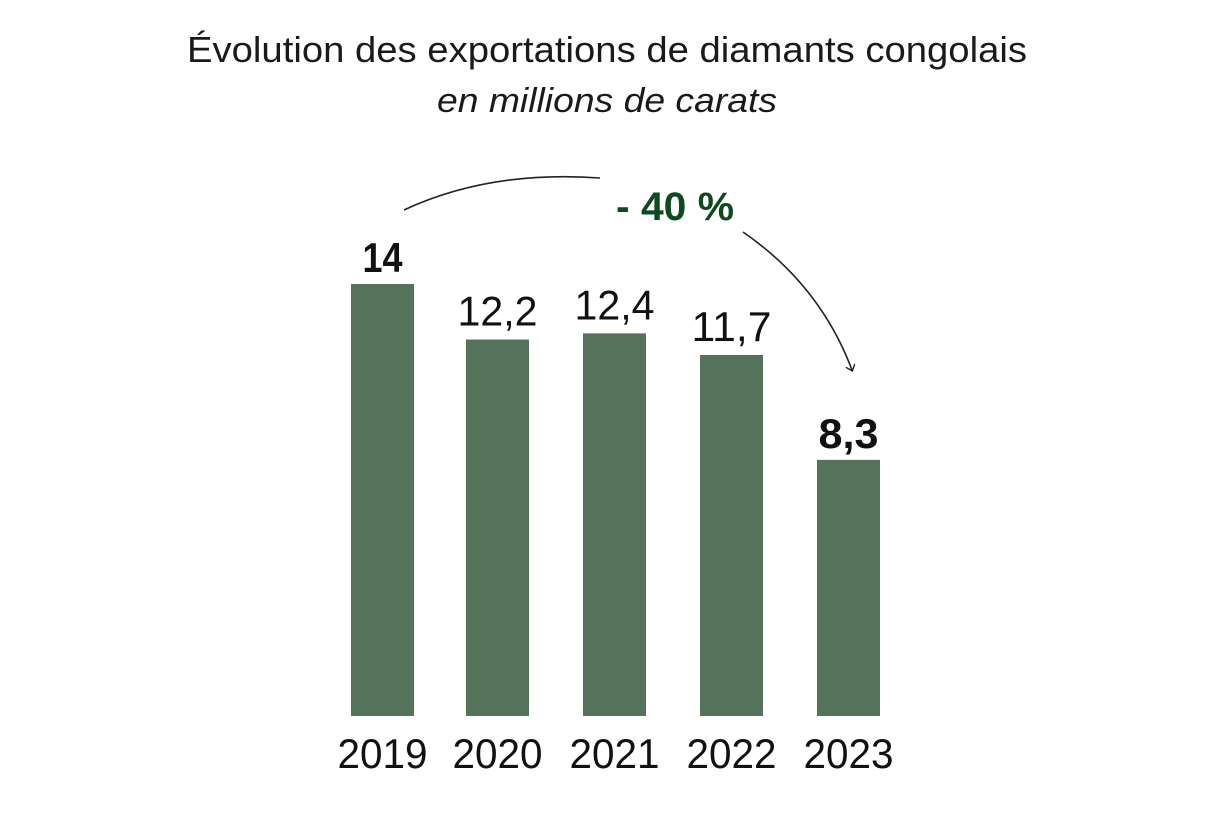  I want to click on bar-2019, so click(382, 500).